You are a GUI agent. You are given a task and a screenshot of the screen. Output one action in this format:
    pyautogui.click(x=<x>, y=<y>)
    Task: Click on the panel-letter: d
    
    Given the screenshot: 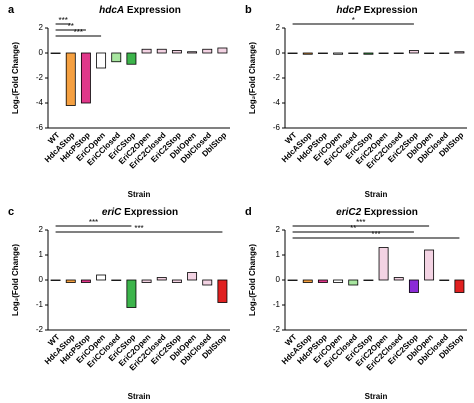 What is the action you would take?
    pyautogui.click(x=248, y=212)
    